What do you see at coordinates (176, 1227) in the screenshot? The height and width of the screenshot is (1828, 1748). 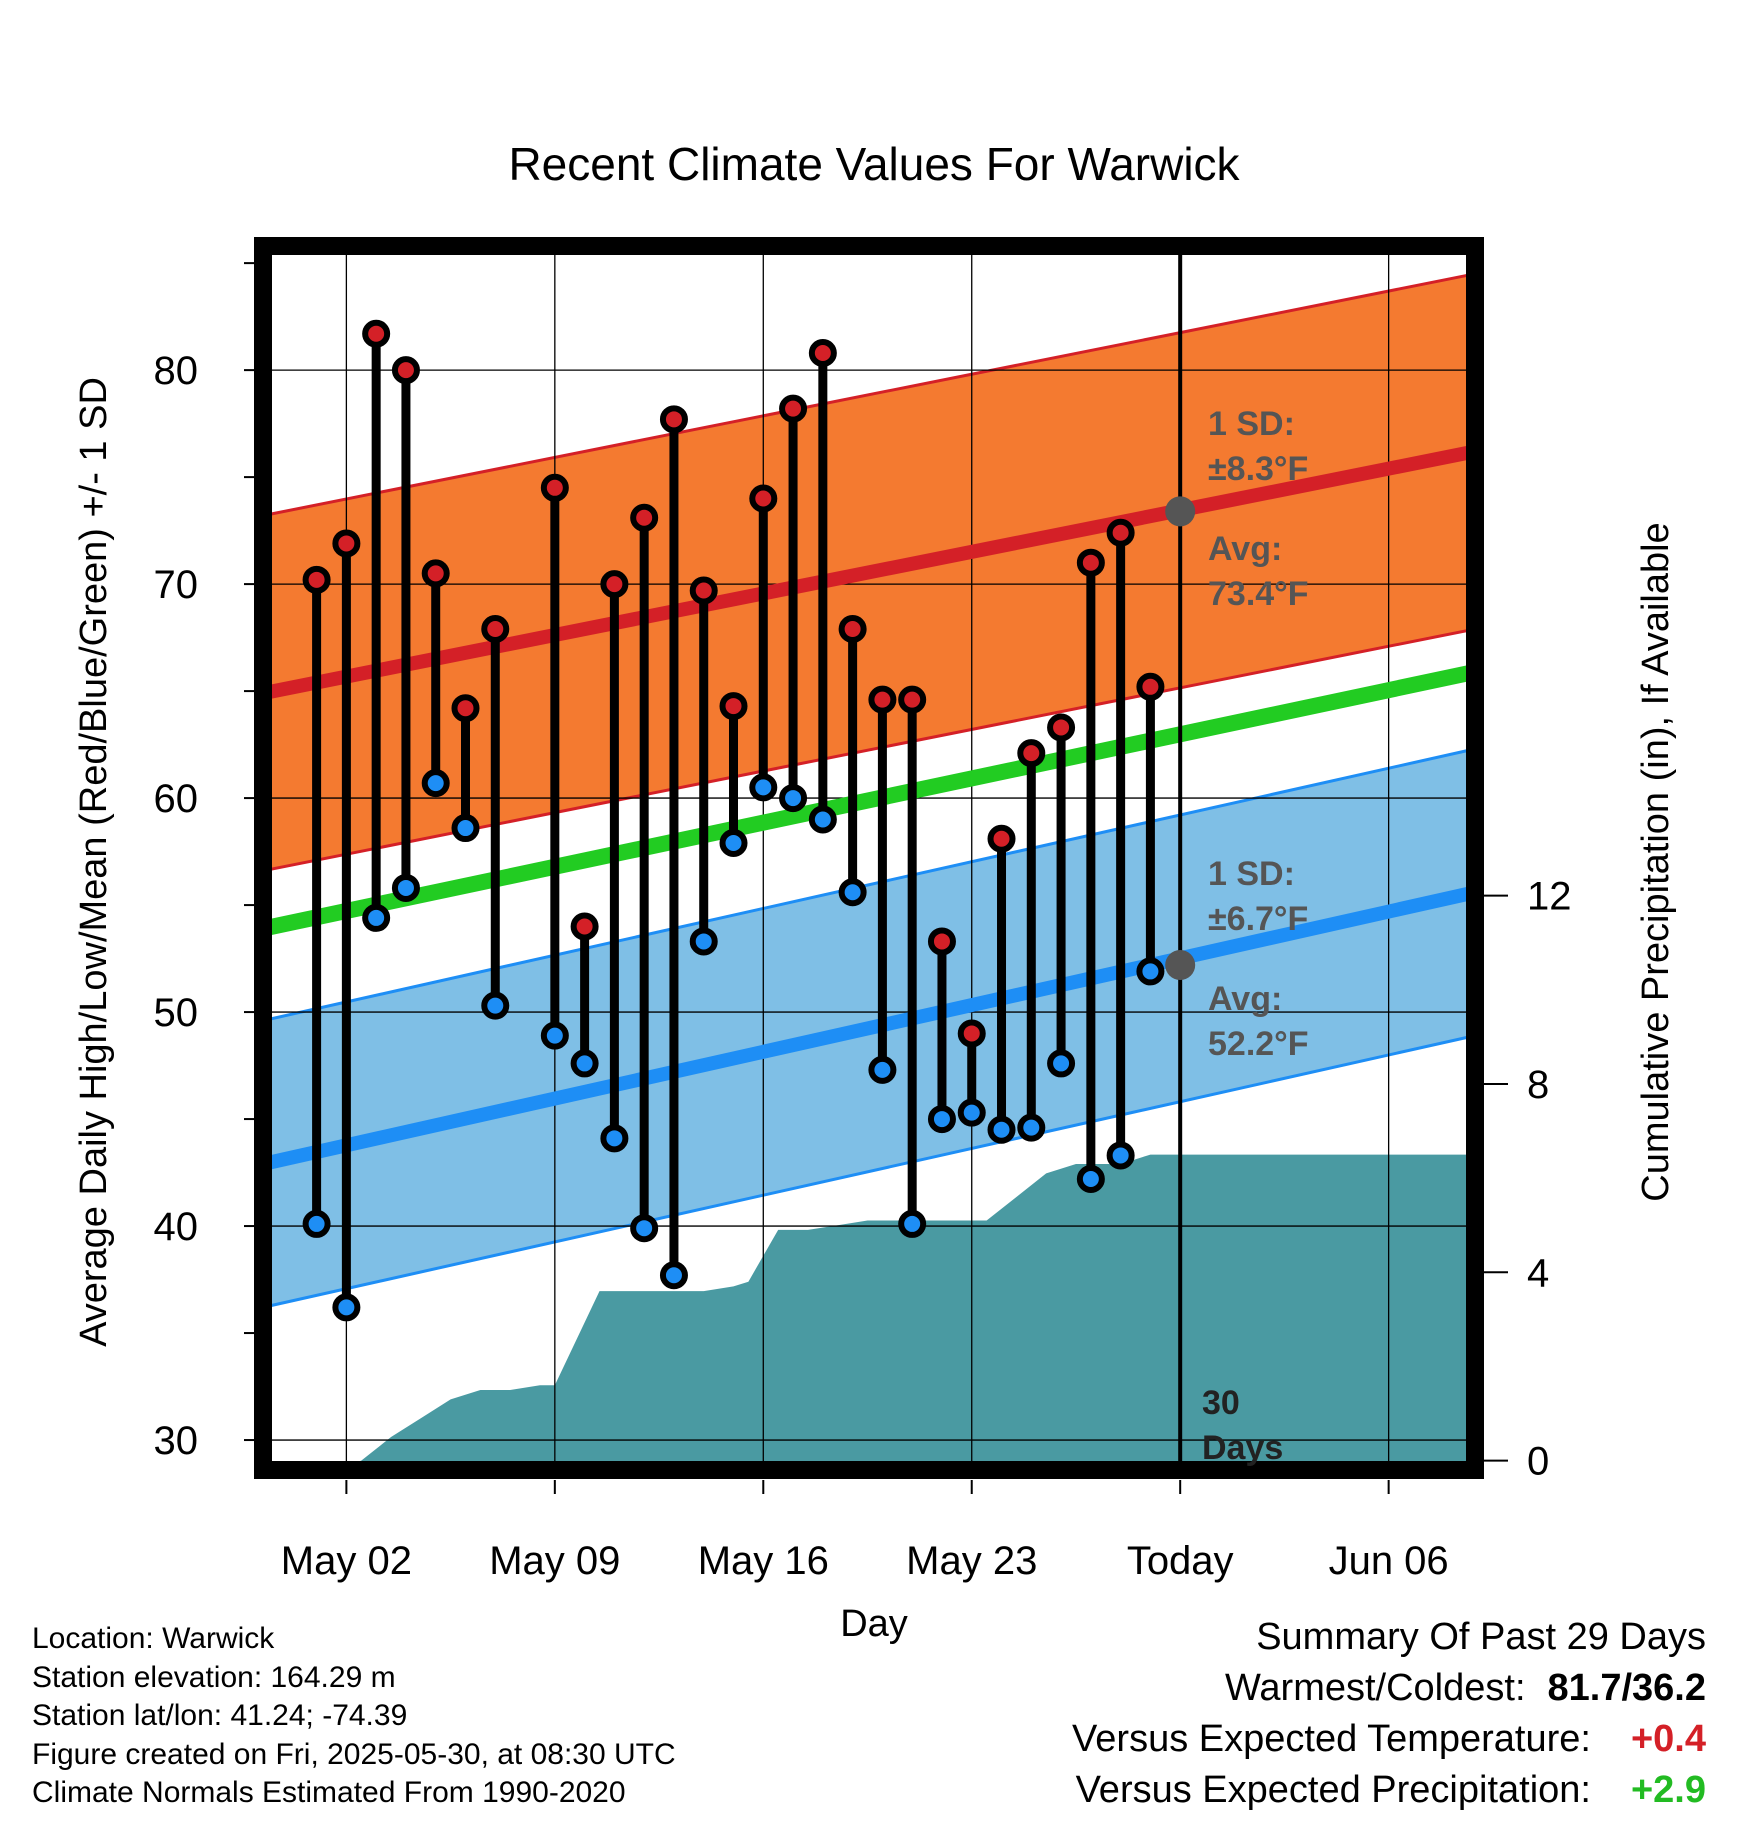 I see `y-tick-label: 40` at bounding box center [176, 1227].